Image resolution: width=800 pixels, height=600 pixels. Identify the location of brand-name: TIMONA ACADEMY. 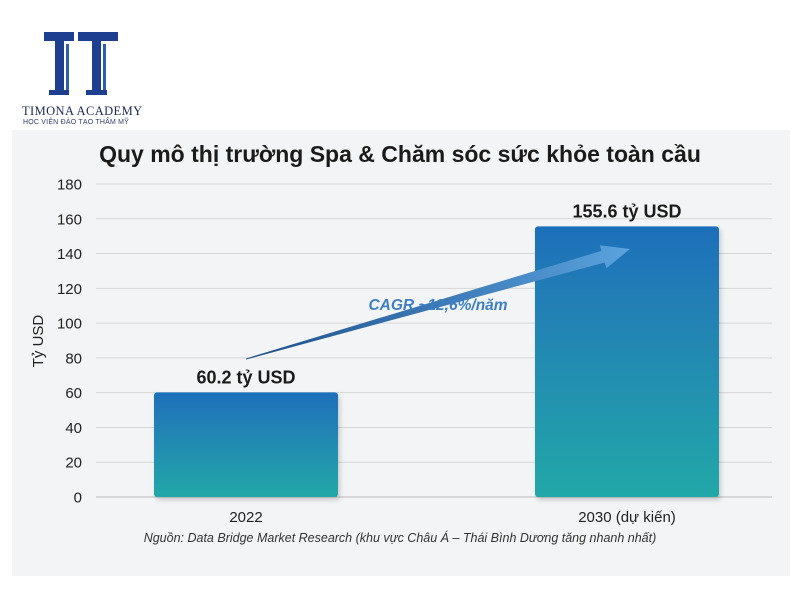
(82, 111).